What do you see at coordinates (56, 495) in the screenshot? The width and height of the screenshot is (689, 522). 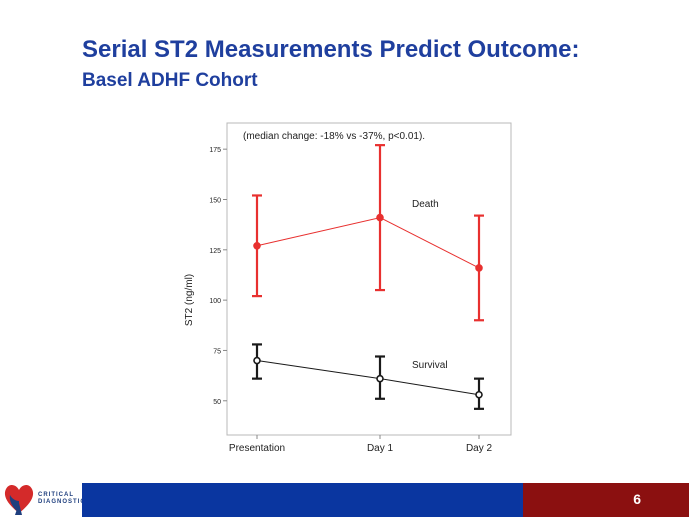 I see `logo-text-line1: CRITICAL` at bounding box center [56, 495].